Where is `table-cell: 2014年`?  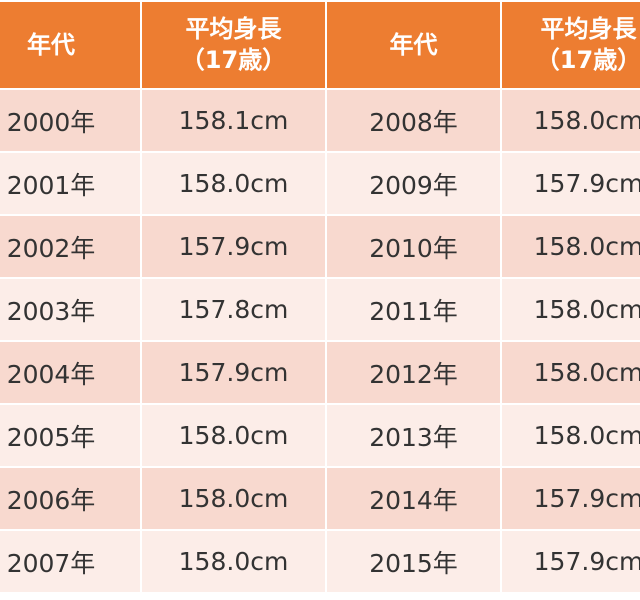
table-cell: 2014年 is located at coordinates (413, 498).